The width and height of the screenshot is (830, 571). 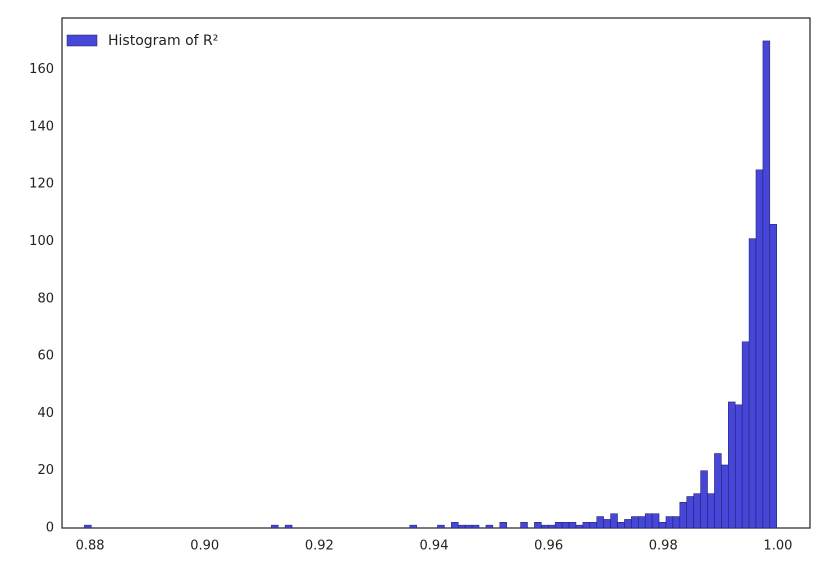 What do you see at coordinates (82, 40) in the screenshot?
I see `legend-swatch` at bounding box center [82, 40].